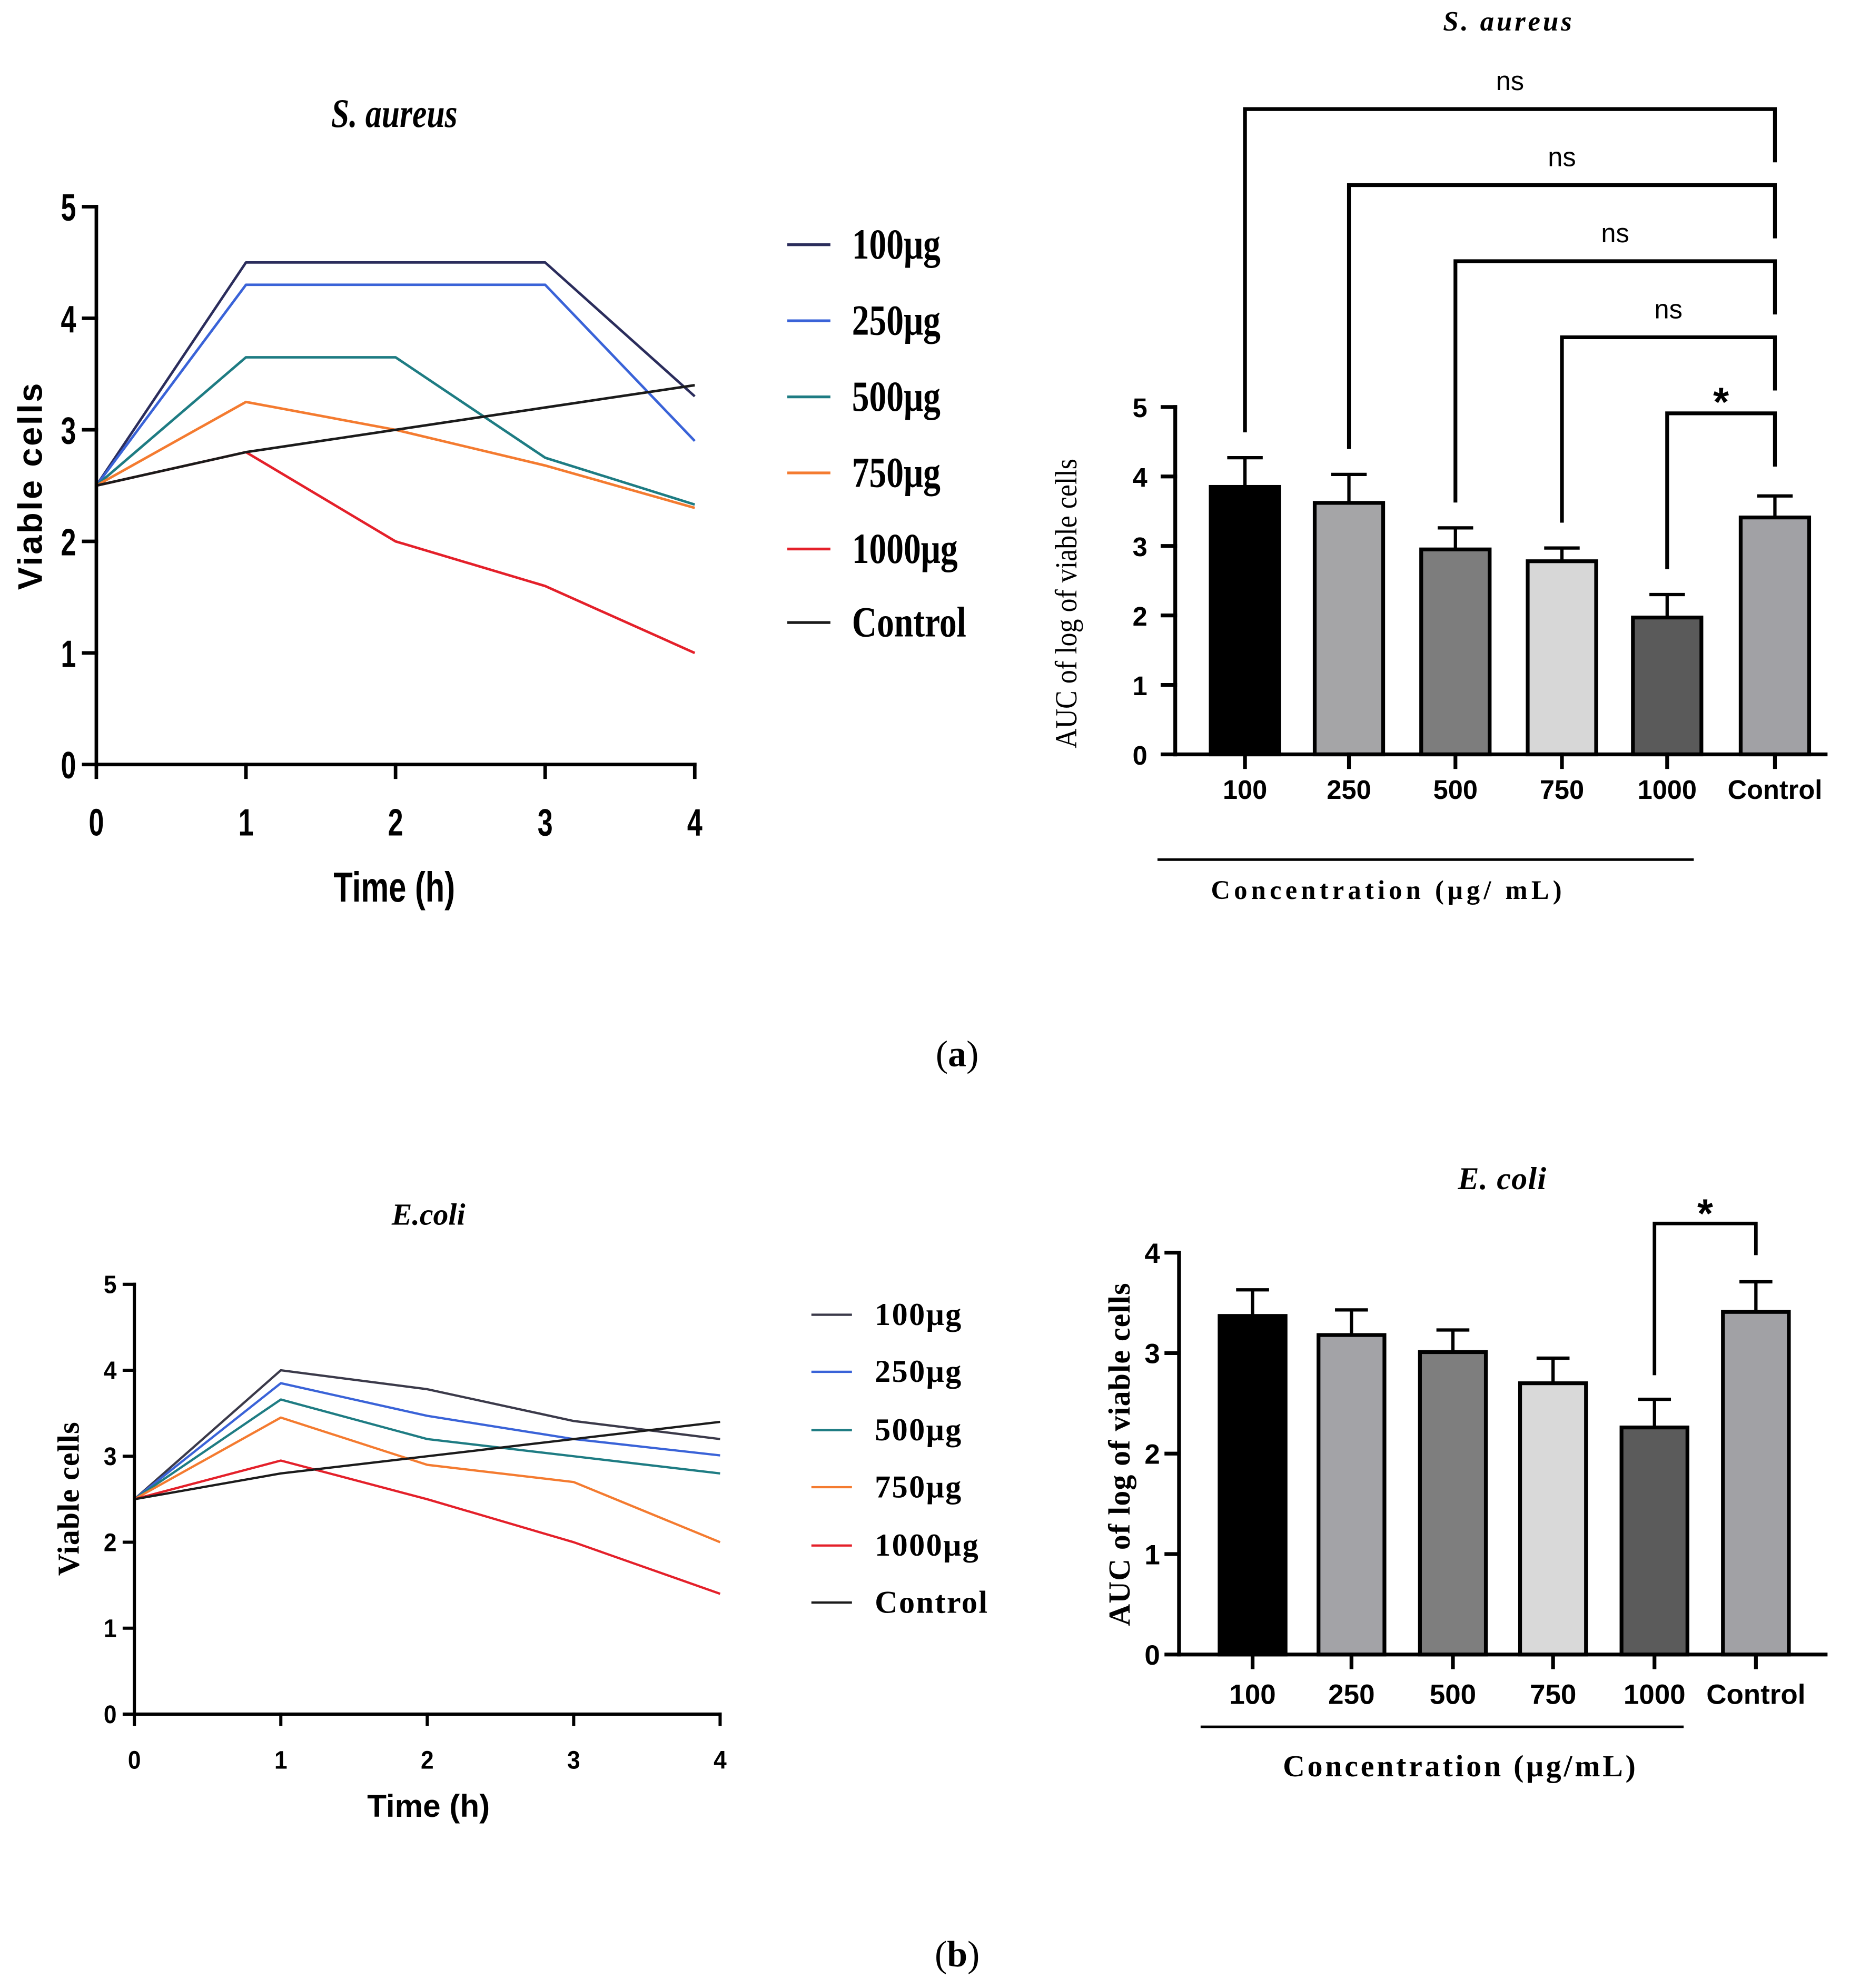 This screenshot has width=1870, height=1988. I want to click on chart-title: E. coli, so click(1502, 1179).